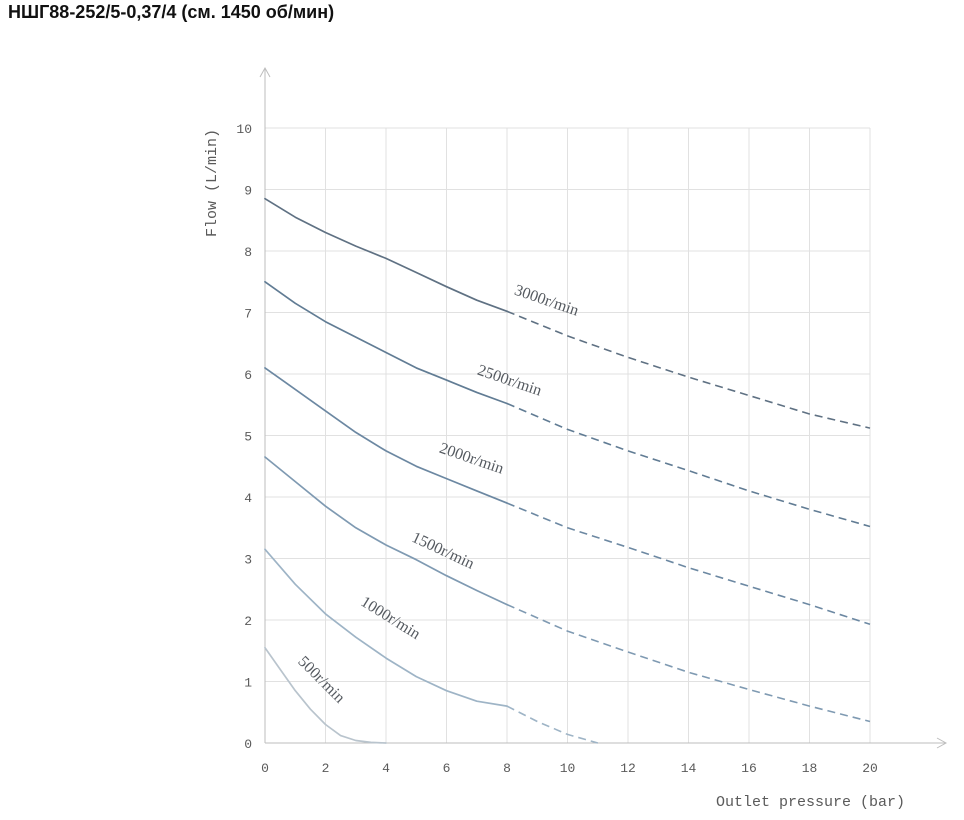 Image resolution: width=964 pixels, height=820 pixels. Describe the element at coordinates (386, 342) in the screenshot. I see `series-line-2500rmin` at that location.